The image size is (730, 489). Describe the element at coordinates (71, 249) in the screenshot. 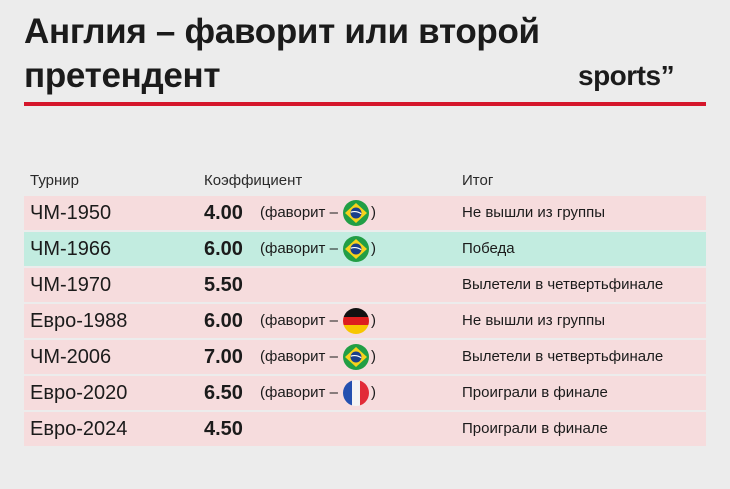

I see `tournament-cell: ЧМ-1966` at that location.